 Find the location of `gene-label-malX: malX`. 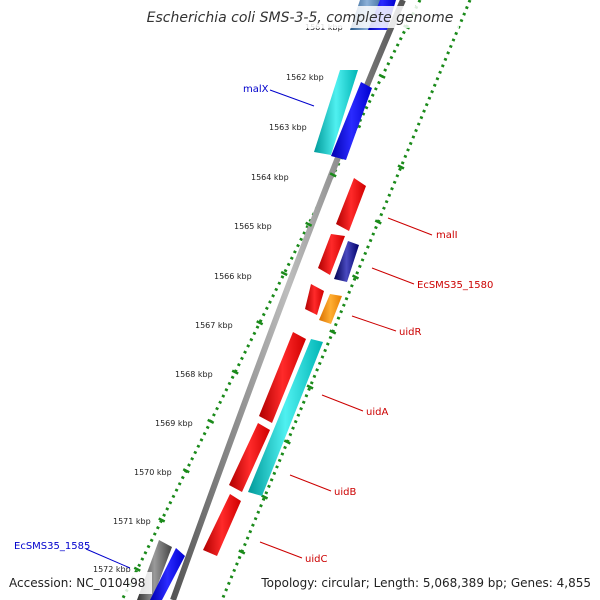

gene-label-malX: malX is located at coordinates (256, 89).